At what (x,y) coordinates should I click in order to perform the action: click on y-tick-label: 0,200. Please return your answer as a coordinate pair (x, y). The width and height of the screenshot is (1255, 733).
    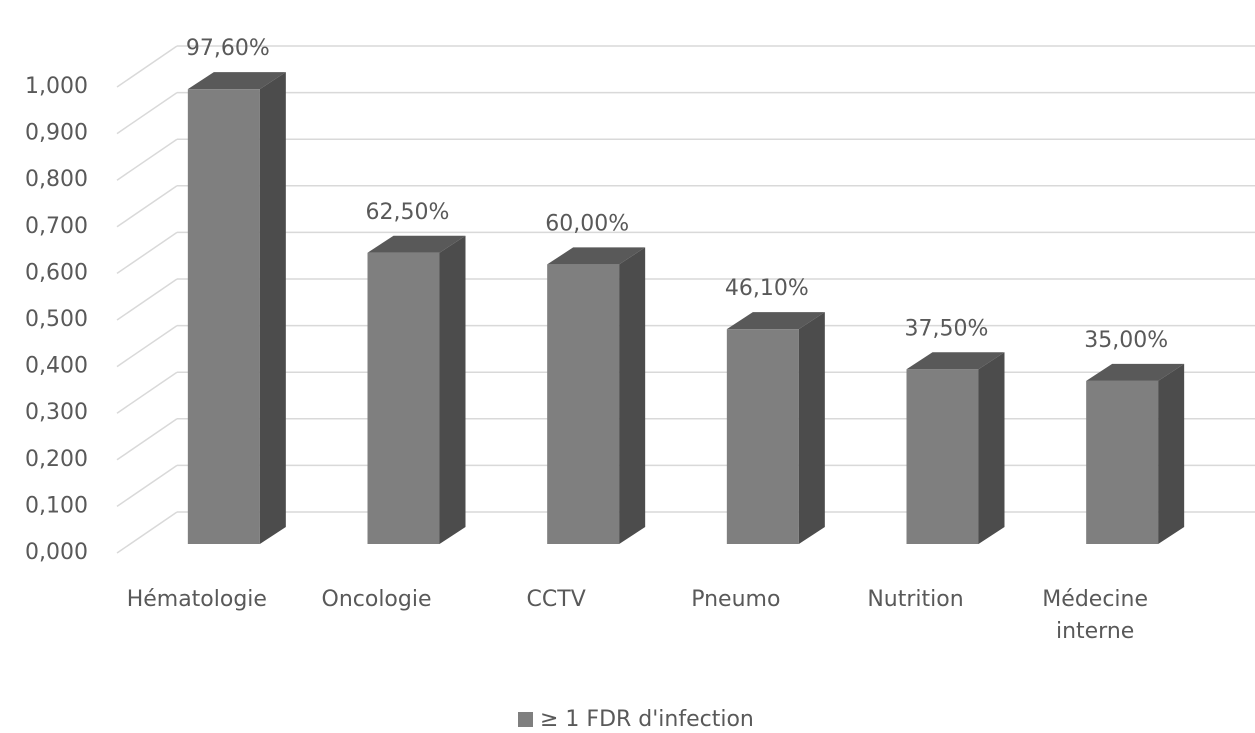
    Looking at the image, I should click on (56, 459).